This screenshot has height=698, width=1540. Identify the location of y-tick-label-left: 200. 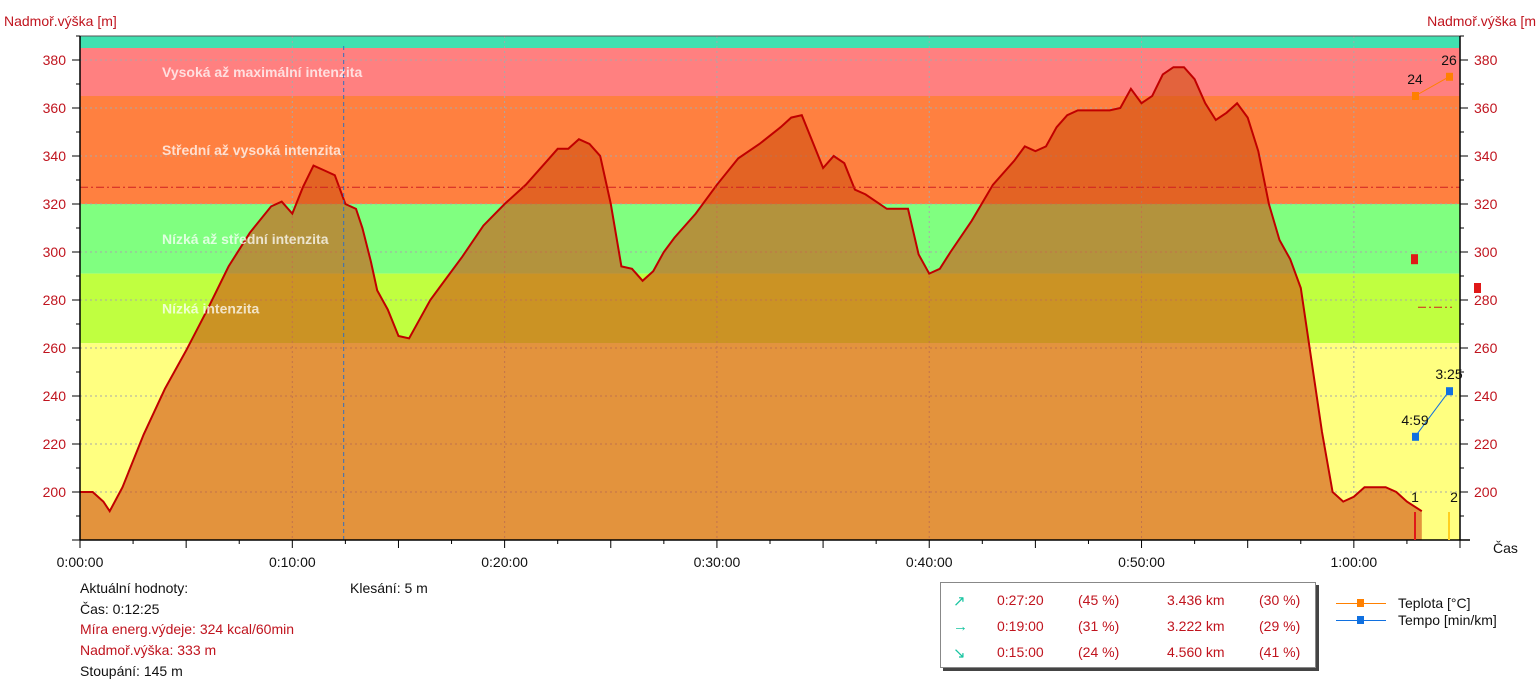
(55, 492).